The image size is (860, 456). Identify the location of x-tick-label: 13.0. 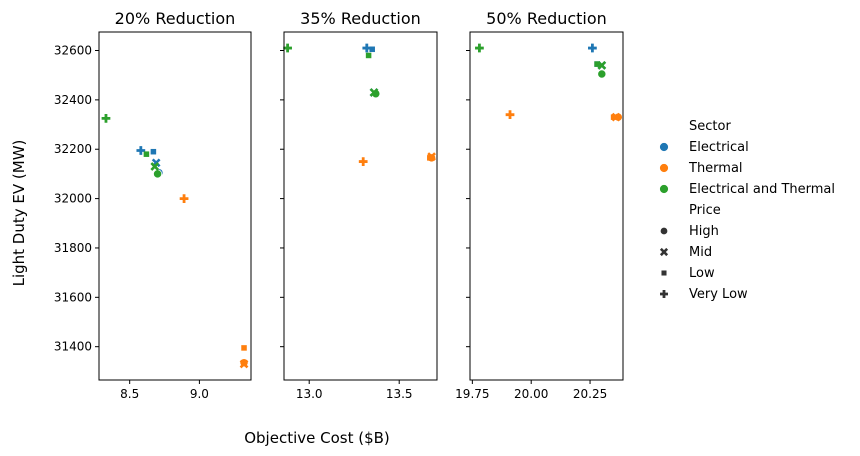
(309, 394).